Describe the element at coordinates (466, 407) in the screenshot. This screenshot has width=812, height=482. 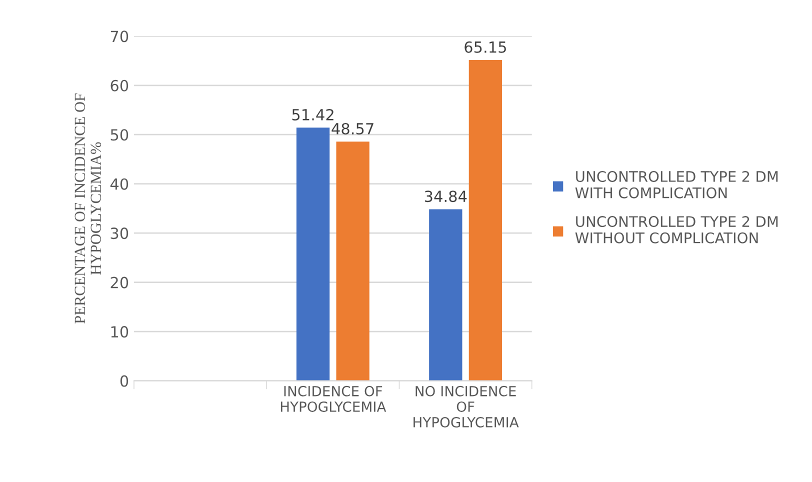
I see `x-tick-label: NO INCIDENCE OF HYPOGLYCEMIA` at that location.